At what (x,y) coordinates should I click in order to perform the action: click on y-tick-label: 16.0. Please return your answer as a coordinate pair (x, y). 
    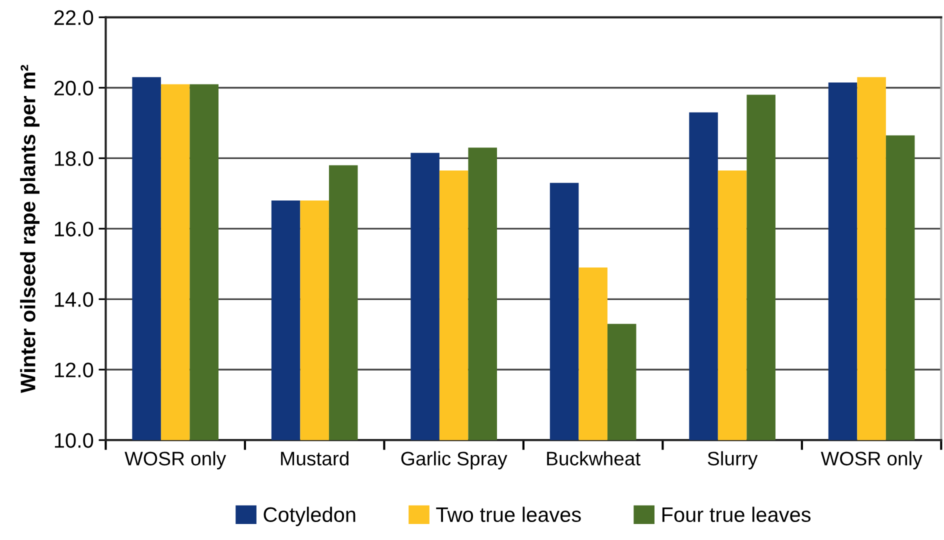
    Looking at the image, I should click on (74, 229).